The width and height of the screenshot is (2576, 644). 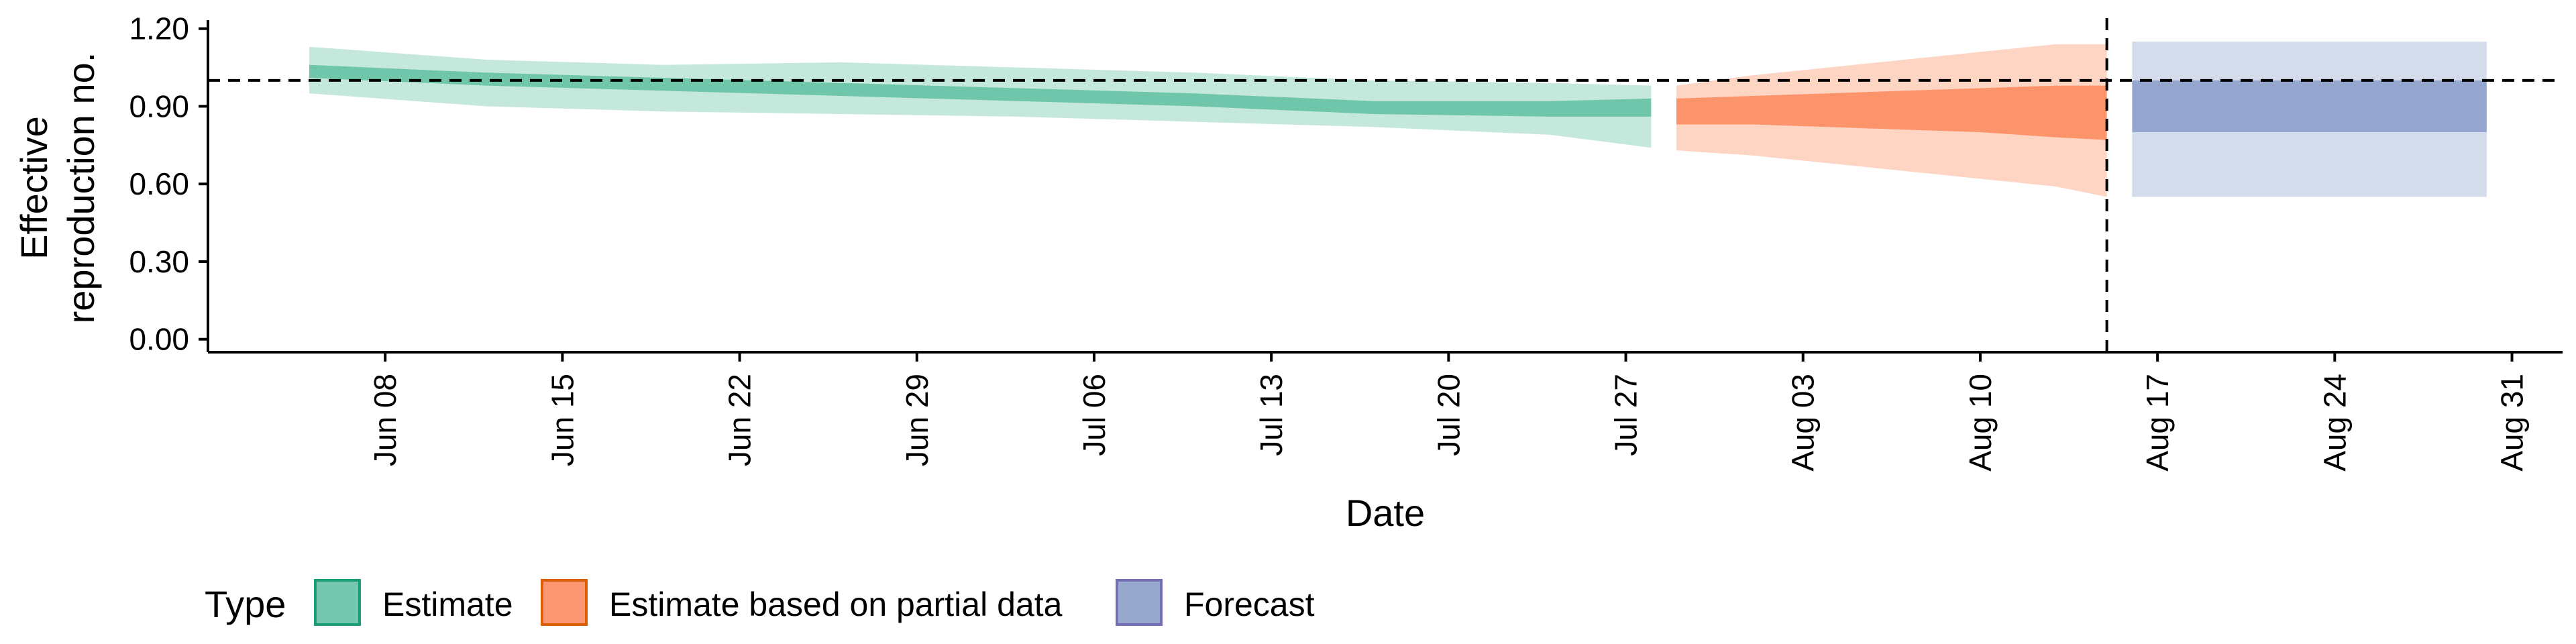 What do you see at coordinates (159, 339) in the screenshot?
I see `y-tick-label: 0.00` at bounding box center [159, 339].